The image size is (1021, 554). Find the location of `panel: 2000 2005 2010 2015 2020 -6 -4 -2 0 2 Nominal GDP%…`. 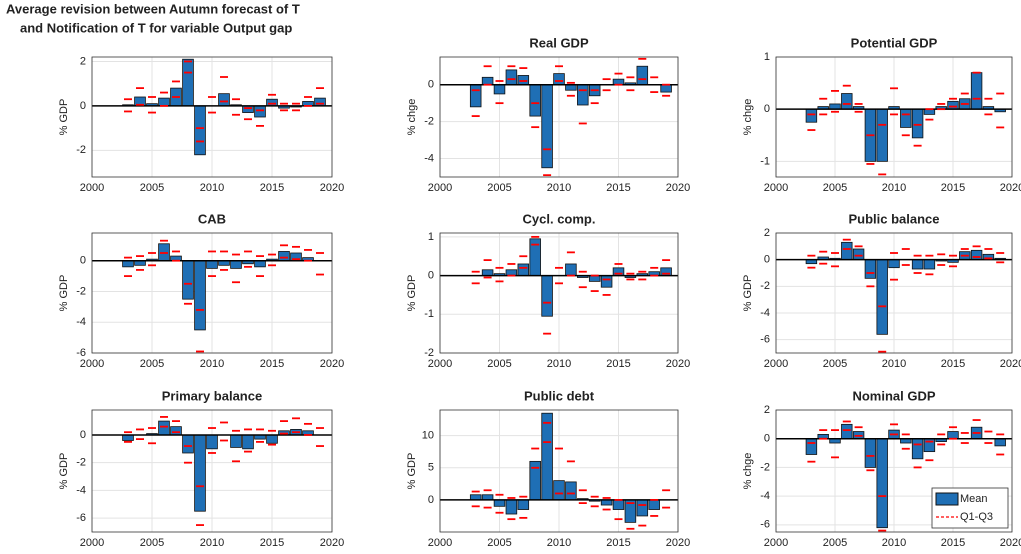

panel: 2000 2005 2010 2015 2020 -6 -4 -2 0 2 Nominal GDP%… is located at coordinates (881, 468).